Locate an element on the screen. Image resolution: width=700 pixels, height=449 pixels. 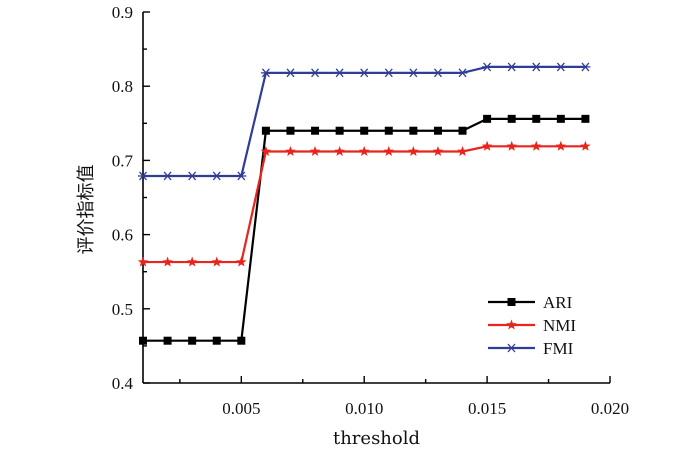
y-ticks: 0.4 0.5 0.6 0.7 0.8 0.9 is located at coordinates (131, 198).